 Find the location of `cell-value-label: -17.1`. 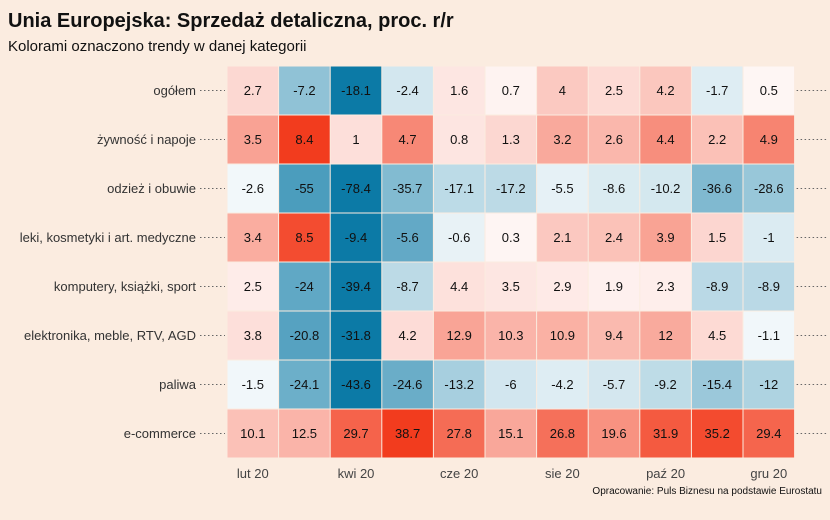

cell-value-label: -17.1 is located at coordinates (459, 188).